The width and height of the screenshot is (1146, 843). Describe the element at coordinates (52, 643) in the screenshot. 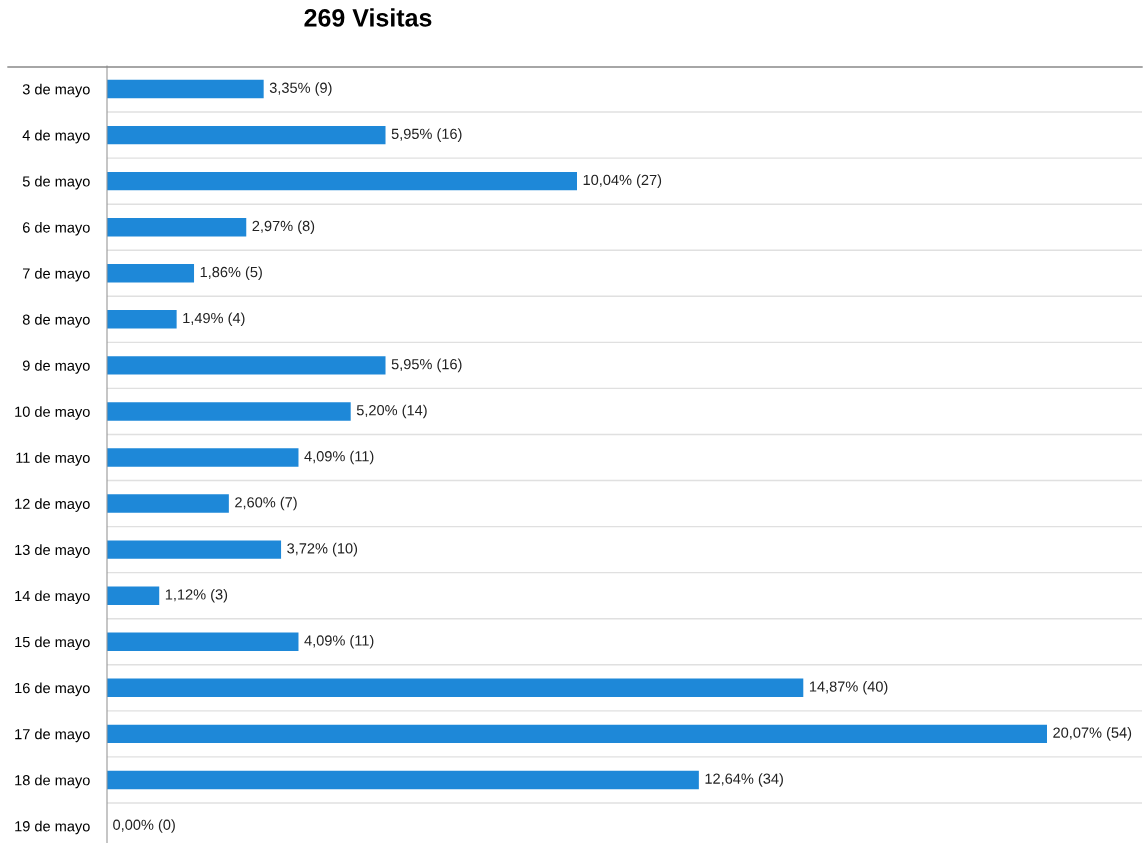

I see `y-tick-label: 15 de mayo` at that location.